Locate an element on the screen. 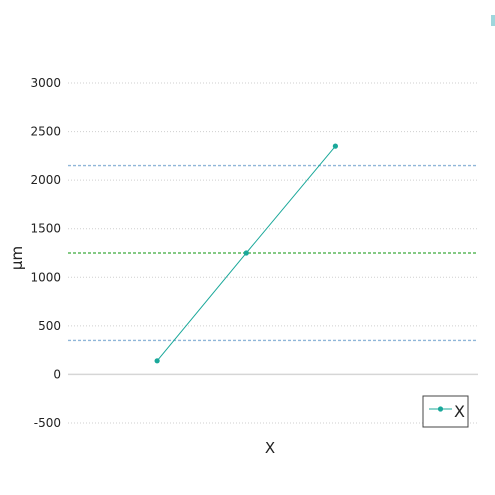 This screenshot has width=495, height=495. y-tick-label: 0 is located at coordinates (57, 374).